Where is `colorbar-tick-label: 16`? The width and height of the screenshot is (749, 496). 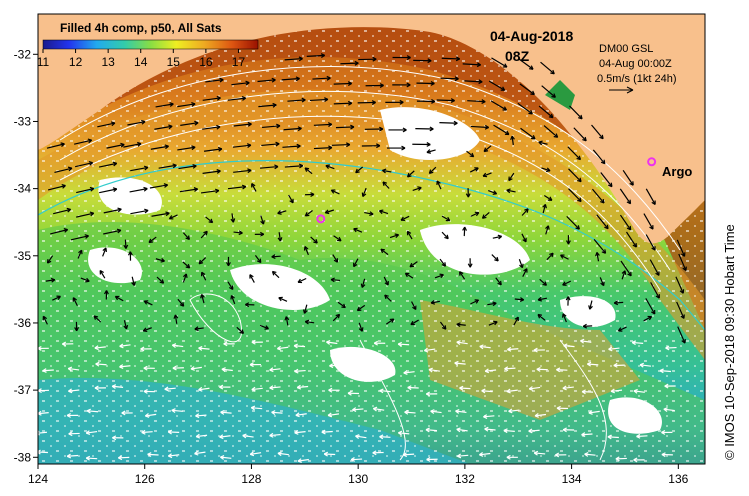
colorbar-tick-label: 16 is located at coordinates (206, 62).